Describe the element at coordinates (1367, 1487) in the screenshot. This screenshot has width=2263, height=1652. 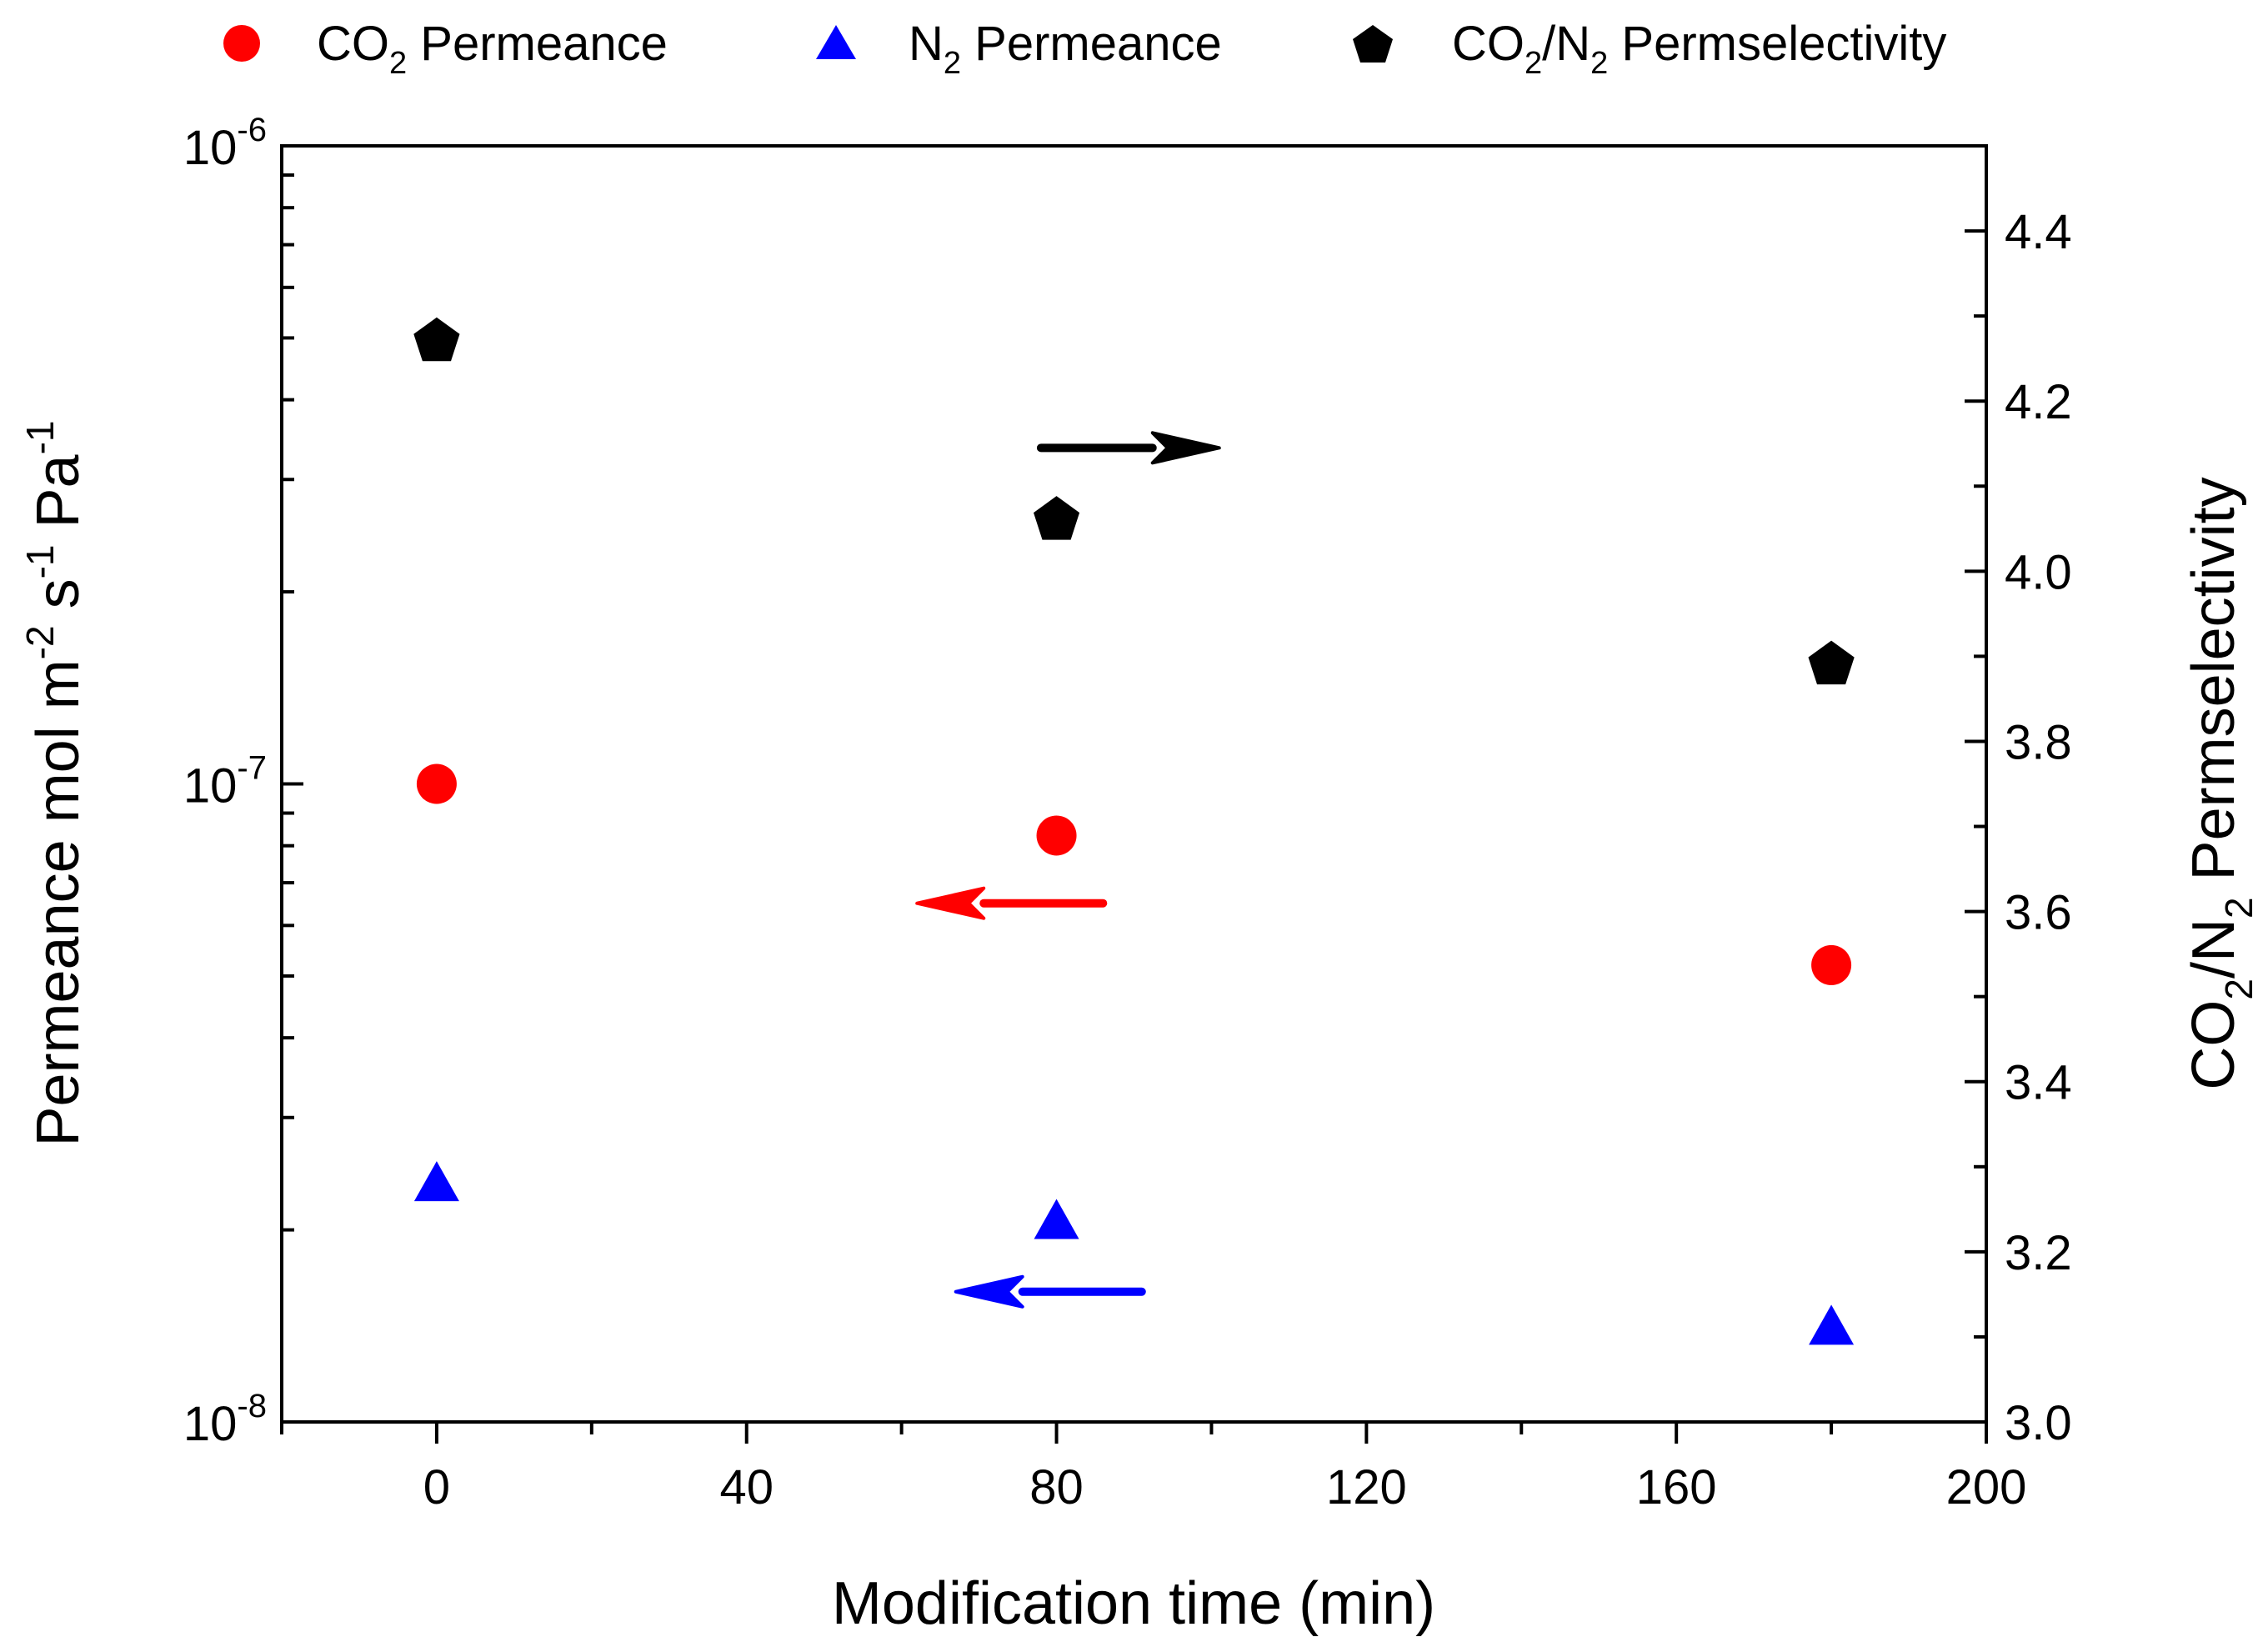
I see `x-tick-label: 120` at that location.